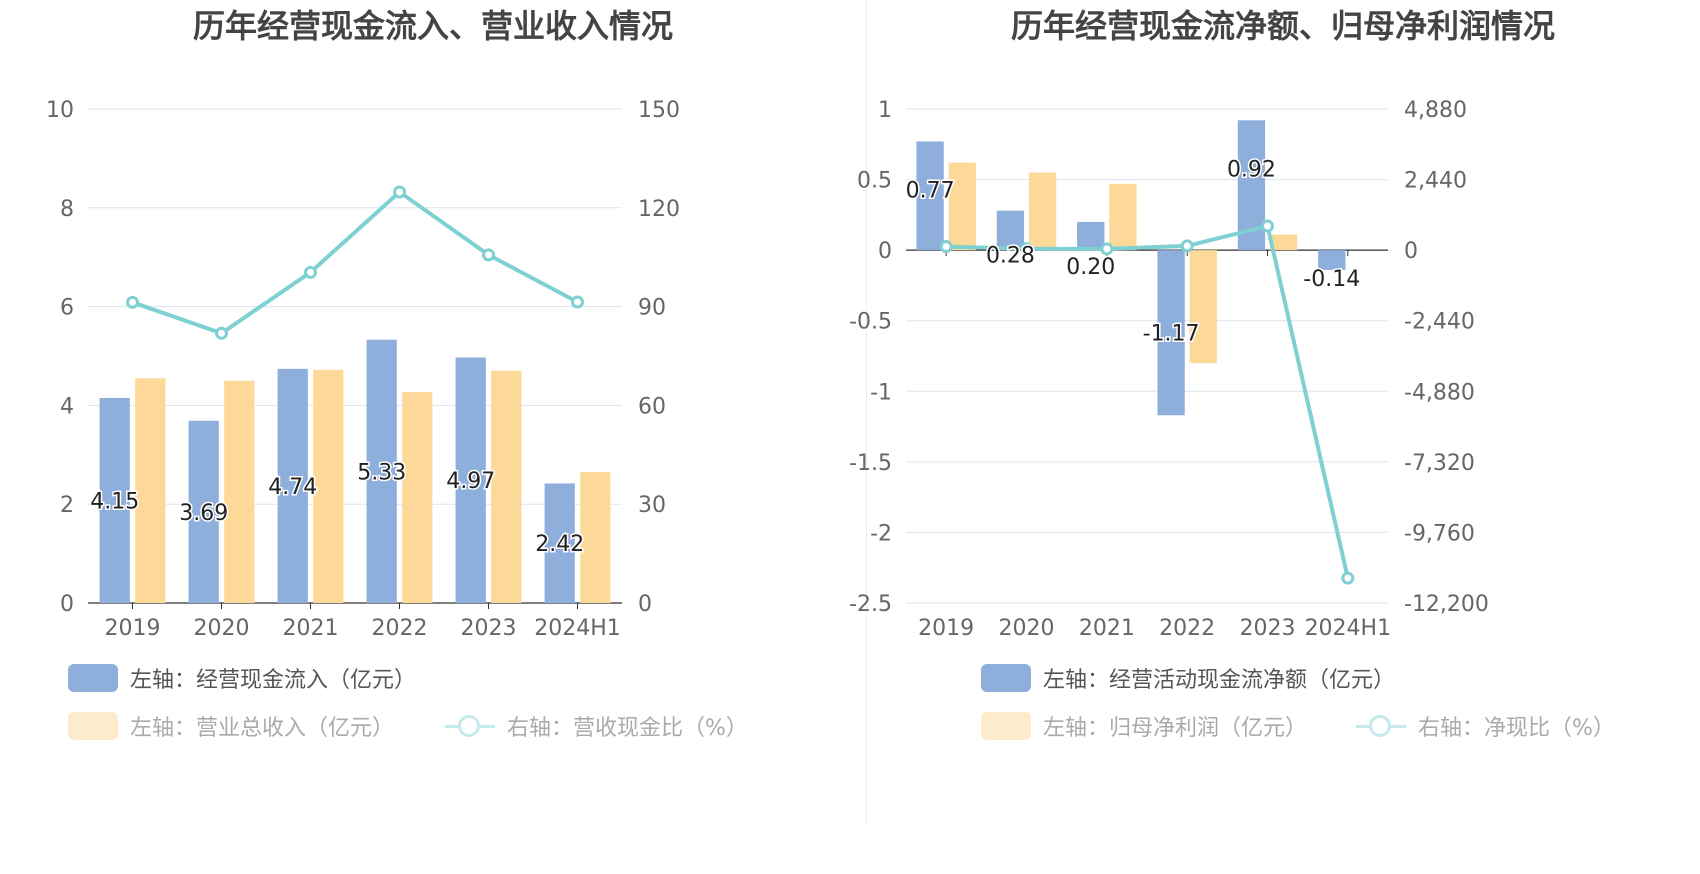 The height and width of the screenshot is (874, 1700). I want to click on y-left-tick-label: 6, so click(67, 308).